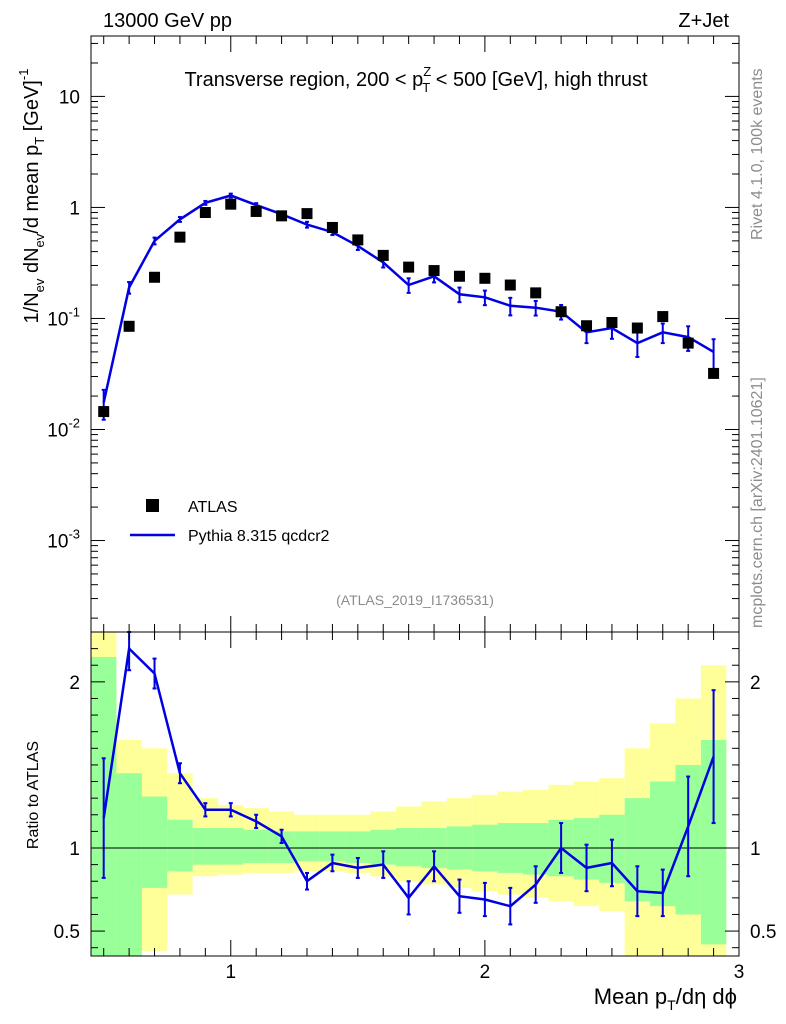 The height and width of the screenshot is (1024, 786). I want to click on ylabel-part-a: 1/N, so click(32, 307).